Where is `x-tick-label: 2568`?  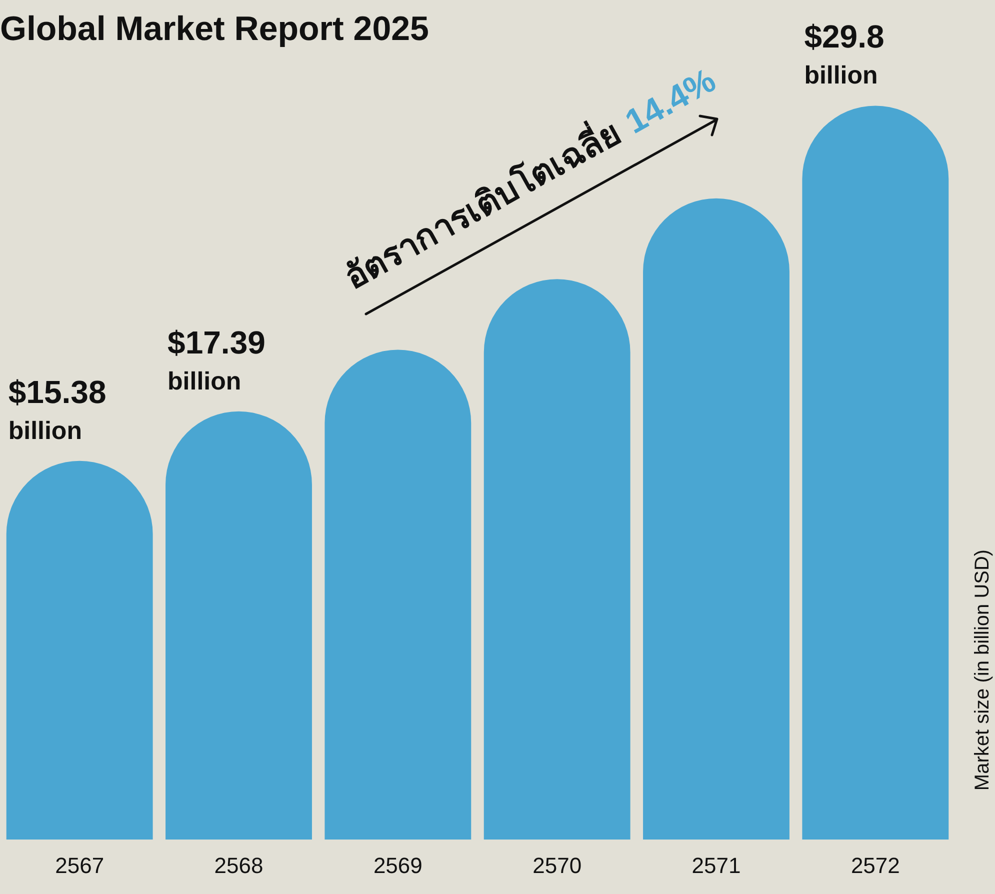 x-tick-label: 2568 is located at coordinates (239, 865).